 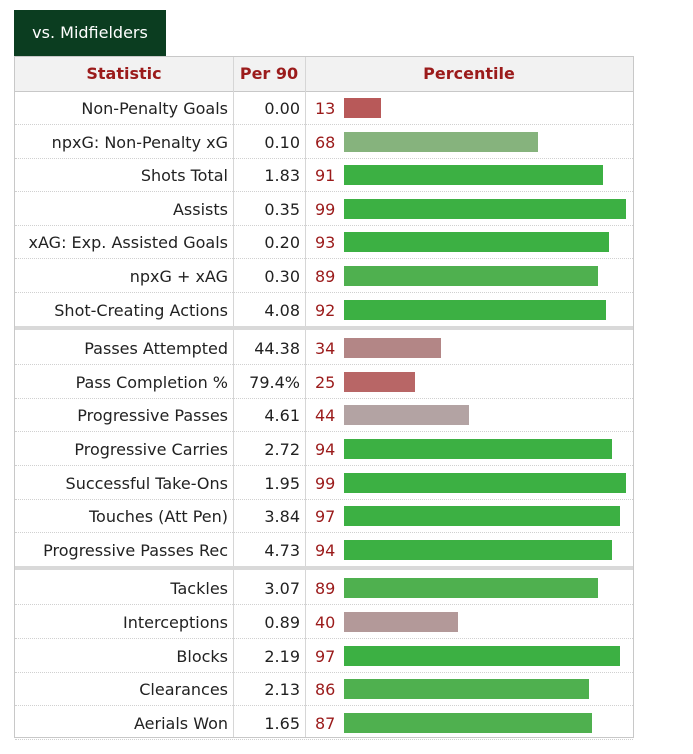 What do you see at coordinates (151, 449) in the screenshot?
I see `stat-label: Progressive Carries` at bounding box center [151, 449].